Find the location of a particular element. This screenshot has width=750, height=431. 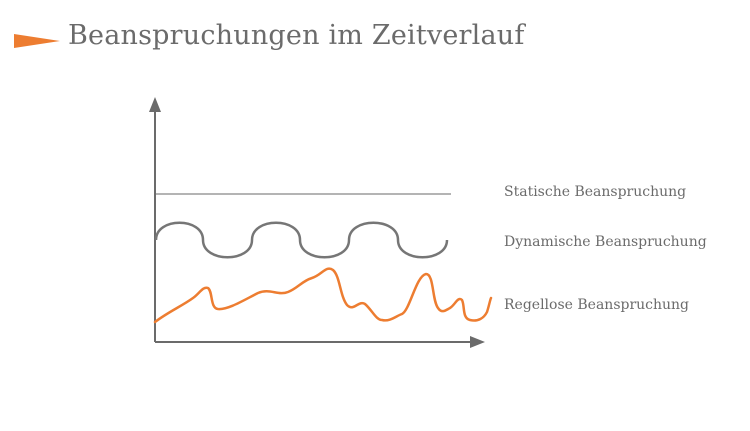

slide-title: Beanspruchungen im Zeitverlauf is located at coordinates (296, 35).